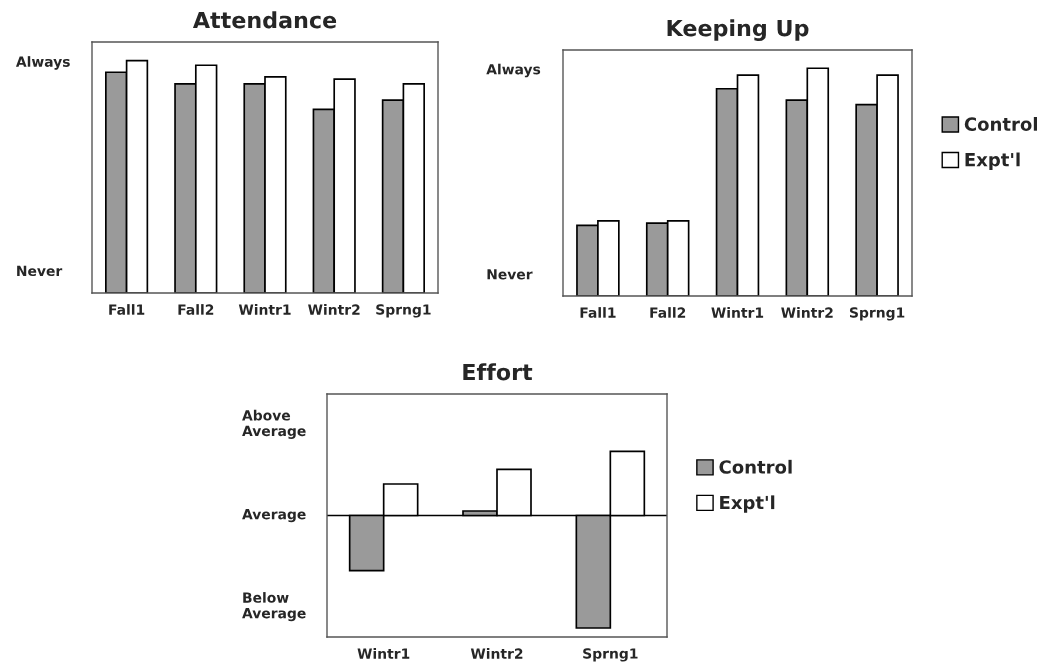 This screenshot has height=668, width=1042. I want to click on text: Above Average, so click(274, 424).